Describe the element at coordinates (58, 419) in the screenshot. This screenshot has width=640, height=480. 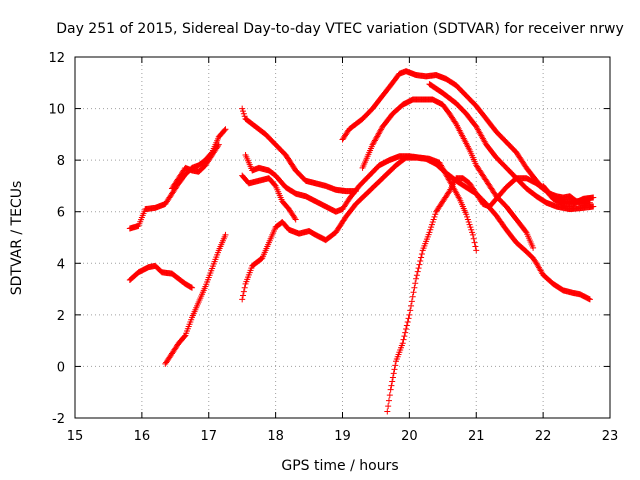
I see `y-tick-label: -2` at that location.